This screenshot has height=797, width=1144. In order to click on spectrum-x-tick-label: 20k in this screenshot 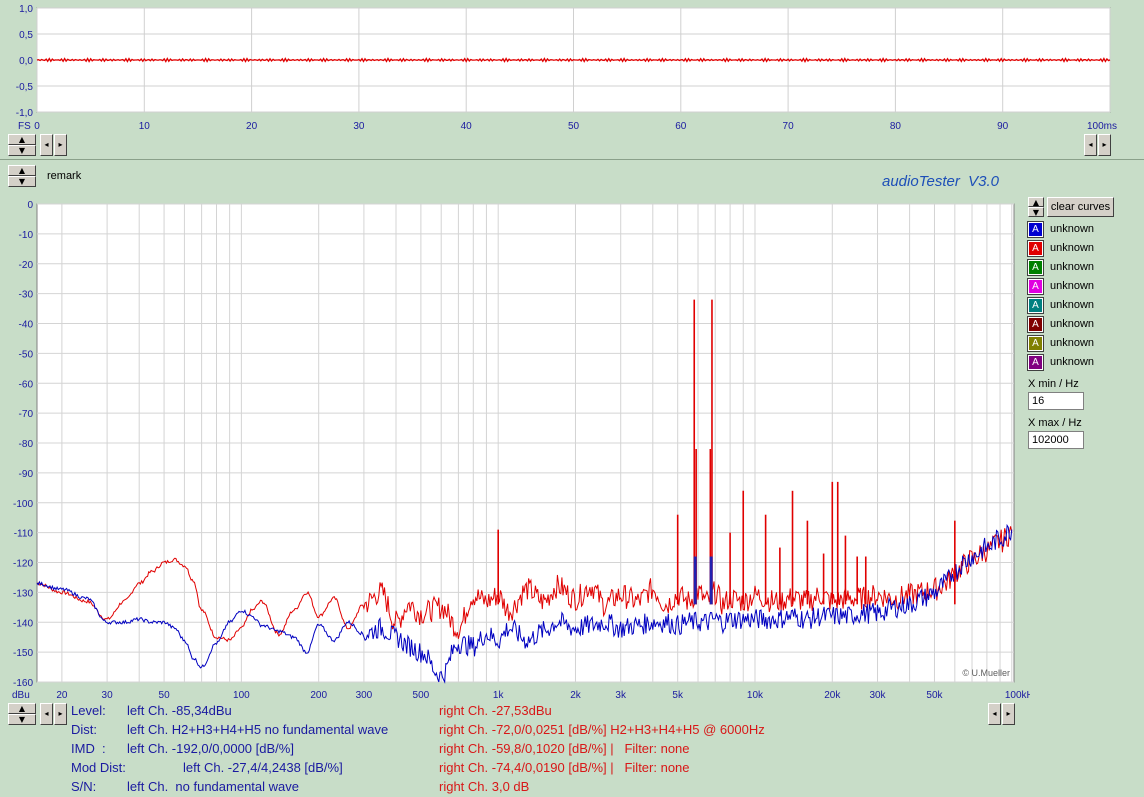, I will do `click(832, 695)`.